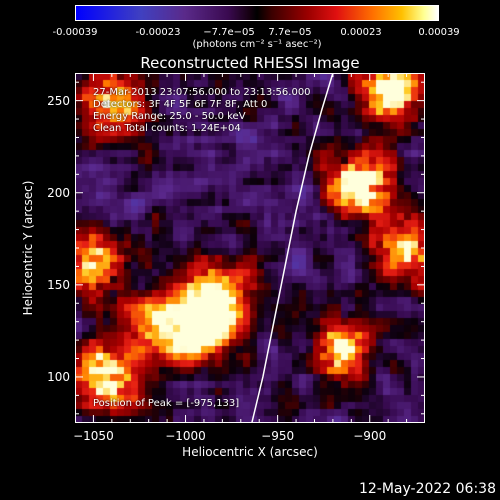 The width and height of the screenshot is (500, 500). I want to click on peak-position-label: Position of Peak = [-975,133], so click(166, 403).